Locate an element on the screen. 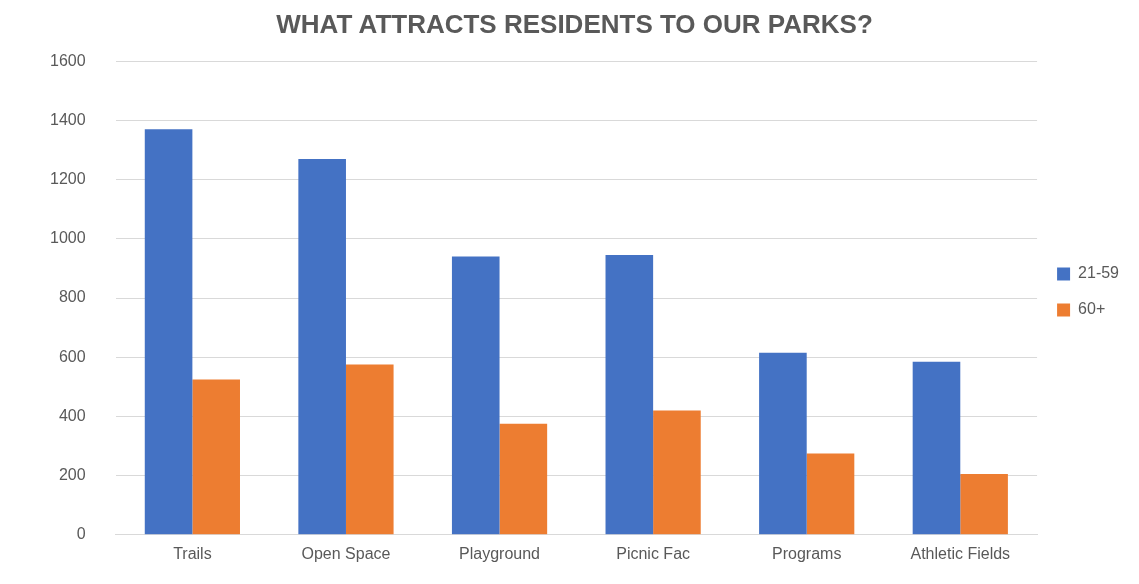 The height and width of the screenshot is (584, 1139). y-tick-label: 800 is located at coordinates (72, 297).